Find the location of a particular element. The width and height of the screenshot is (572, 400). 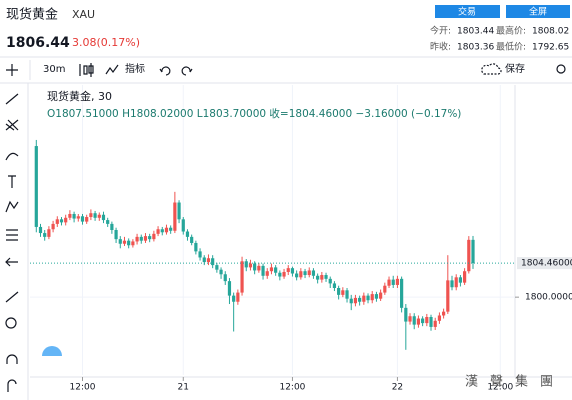

cloud-icon is located at coordinates (491, 69).